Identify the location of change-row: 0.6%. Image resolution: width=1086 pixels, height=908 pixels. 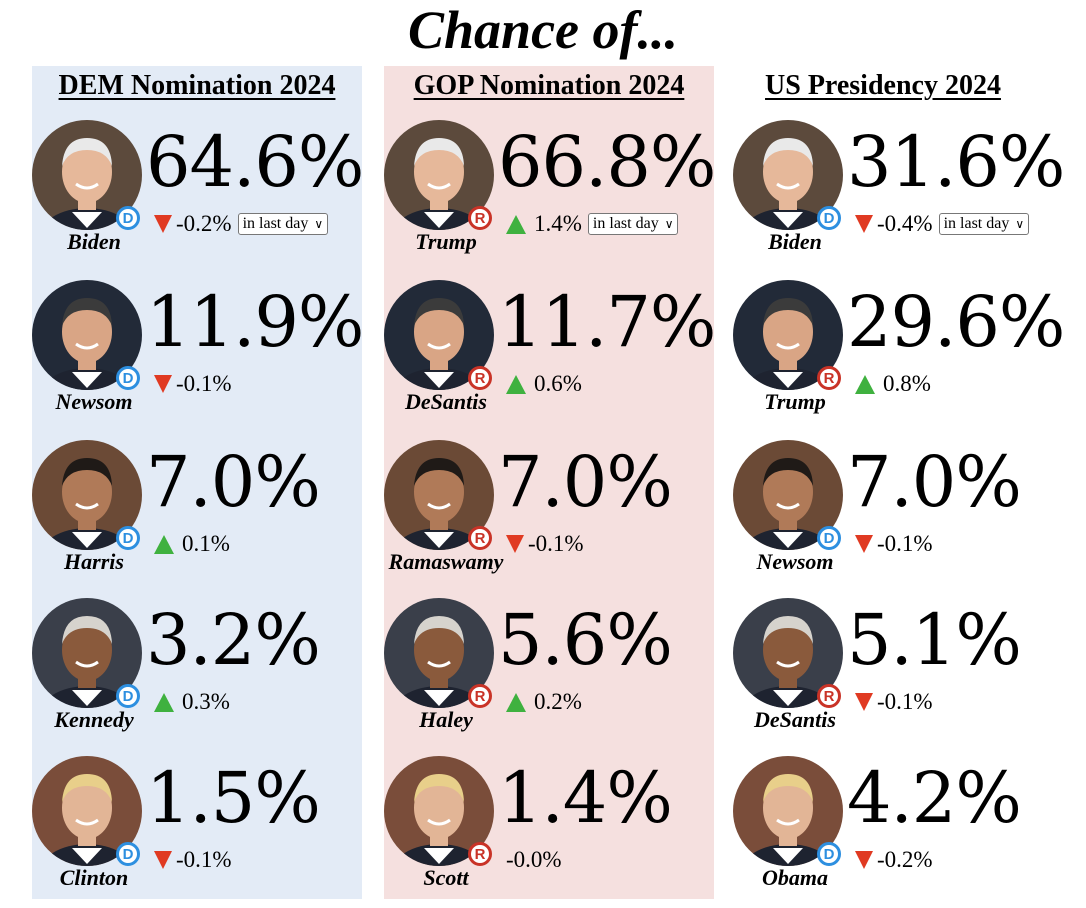
(544, 384).